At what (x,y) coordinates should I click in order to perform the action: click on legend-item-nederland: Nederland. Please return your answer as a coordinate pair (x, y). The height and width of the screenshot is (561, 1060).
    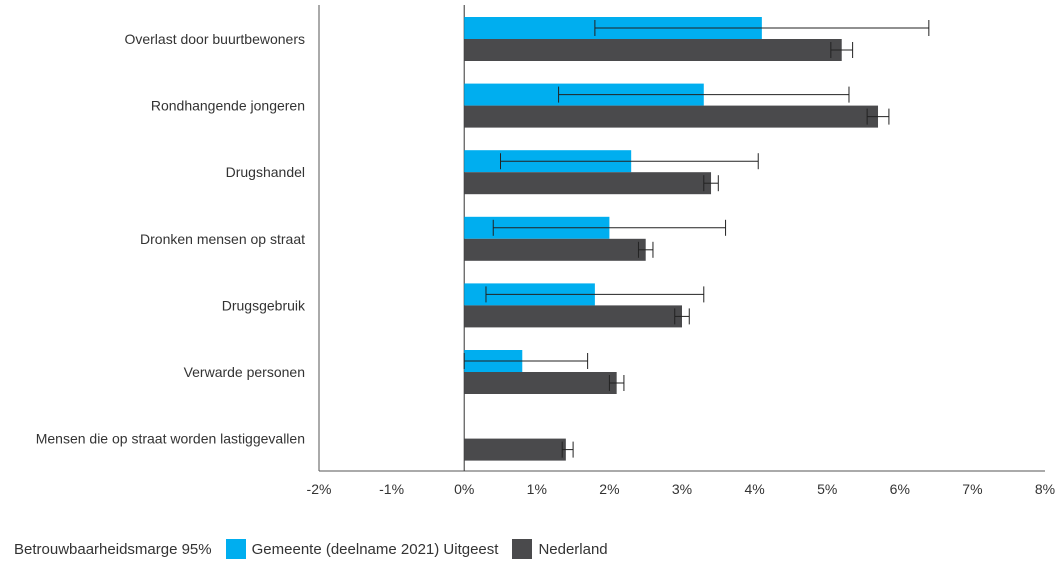
    Looking at the image, I should click on (560, 549).